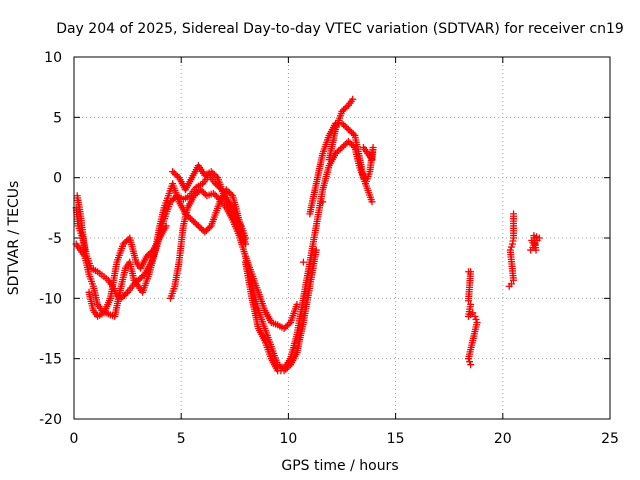  Describe the element at coordinates (396, 439) in the screenshot. I see `x-tick-label: 15` at that location.